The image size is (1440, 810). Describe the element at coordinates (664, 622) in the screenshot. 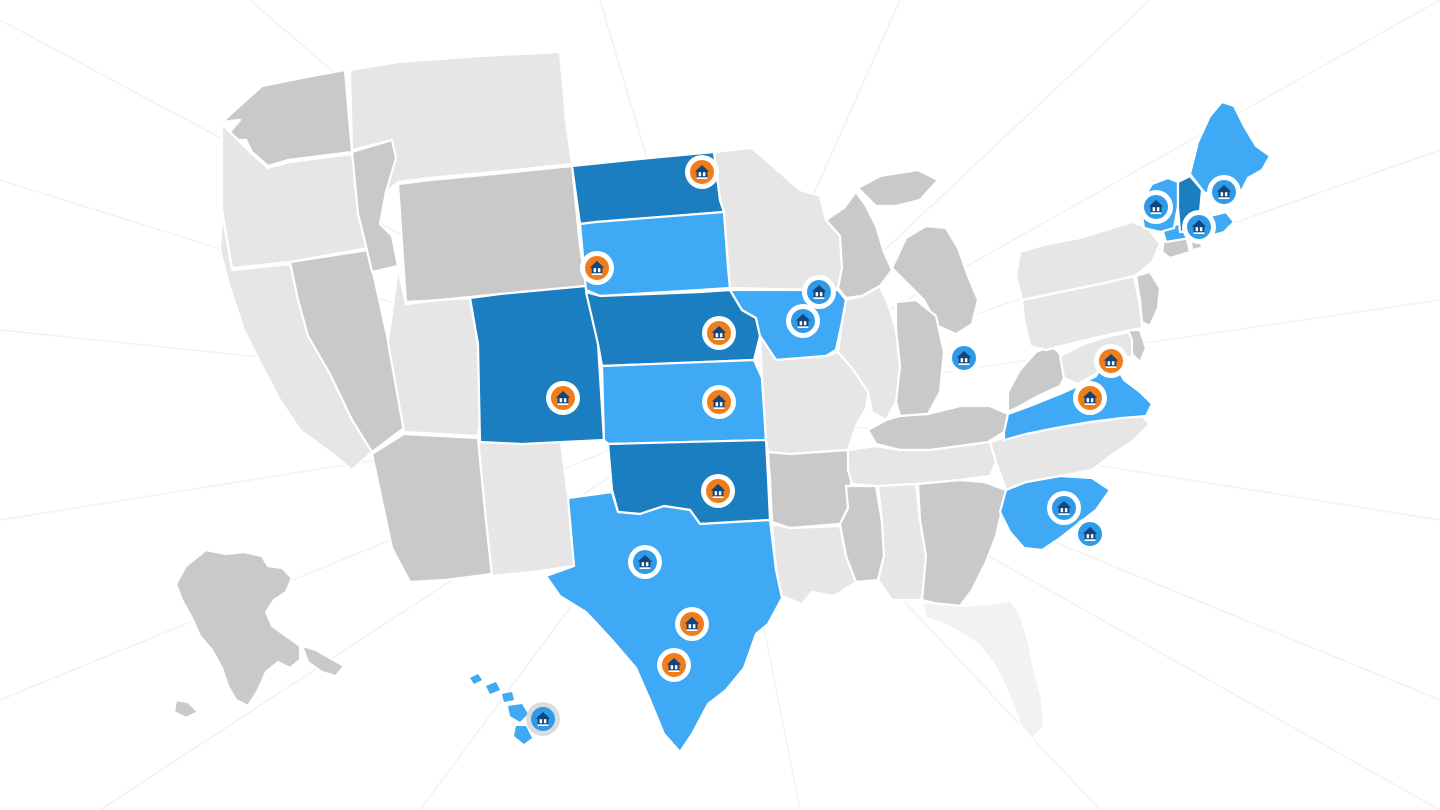

I see `state-texas` at that location.